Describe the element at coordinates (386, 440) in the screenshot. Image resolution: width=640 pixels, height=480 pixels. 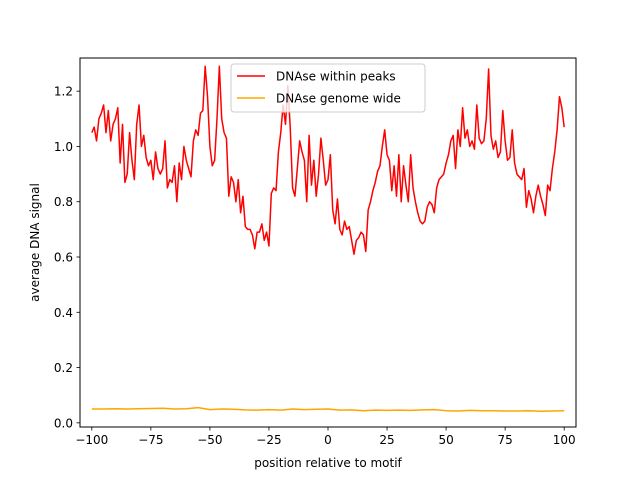
I see `x-tick-label: 25` at that location.